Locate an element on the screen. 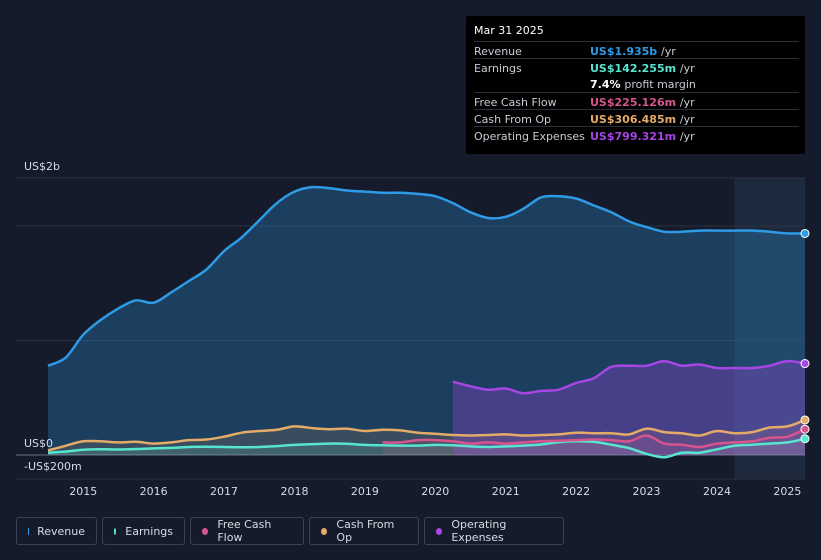  operating-expenses-dot-icon is located at coordinates (439, 531).